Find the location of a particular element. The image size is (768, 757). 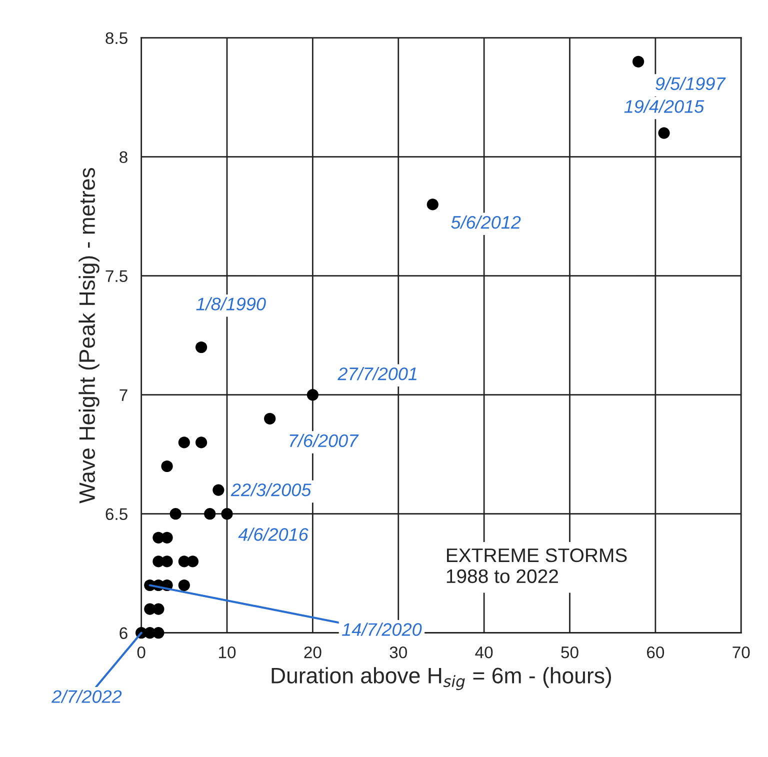

annotation: 1/8/1990 is located at coordinates (231, 303).